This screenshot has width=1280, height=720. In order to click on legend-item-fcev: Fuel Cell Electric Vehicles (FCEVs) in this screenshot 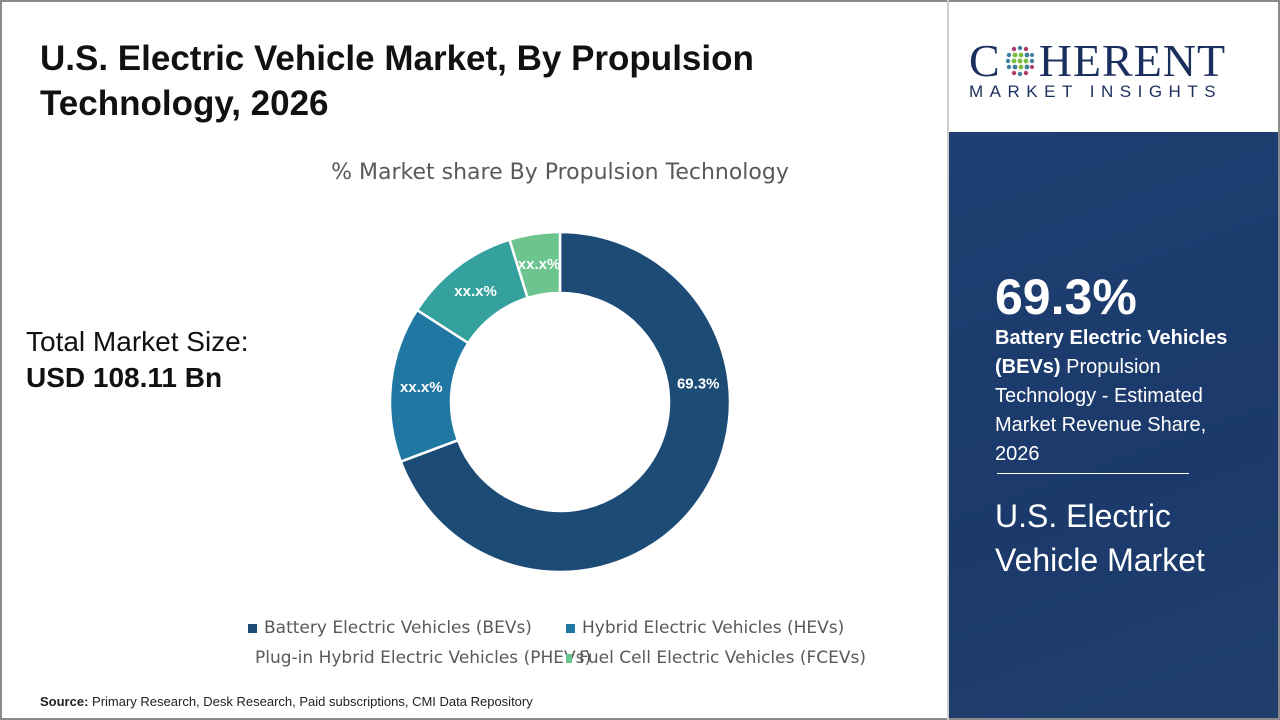, I will do `click(716, 658)`.